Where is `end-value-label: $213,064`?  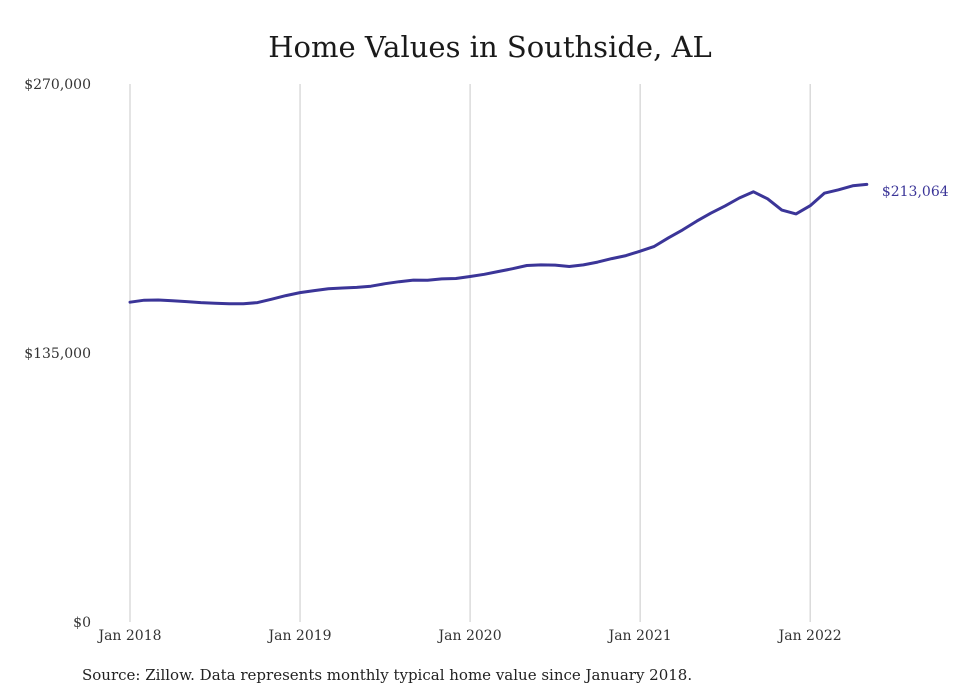
end-value-label: $213,064 is located at coordinates (915, 192).